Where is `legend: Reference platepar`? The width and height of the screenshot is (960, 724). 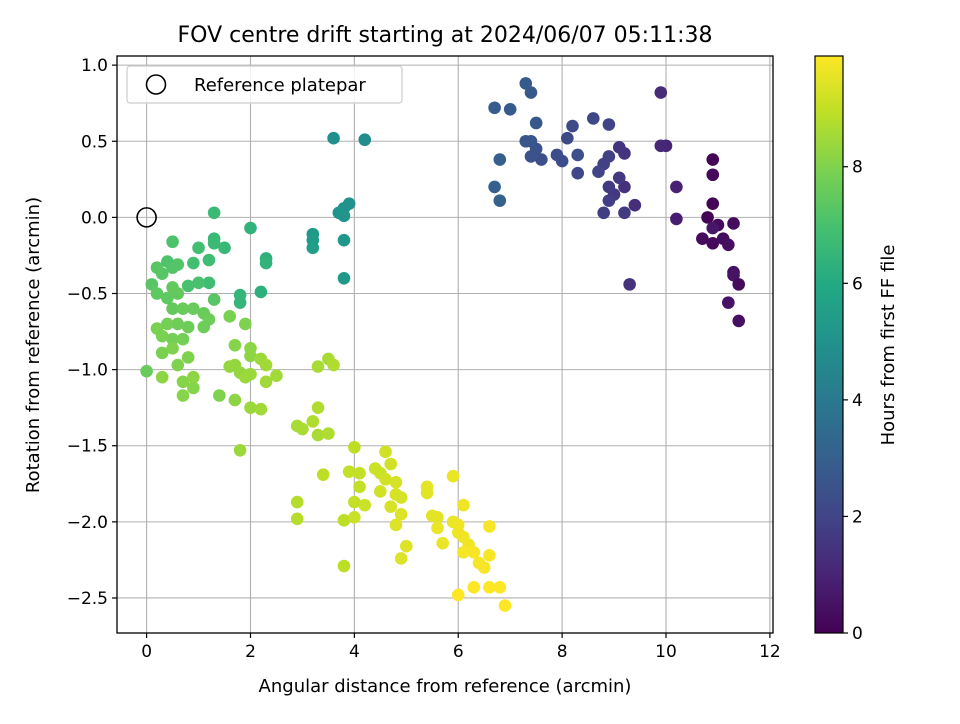
legend: Reference platepar is located at coordinates (264, 84).